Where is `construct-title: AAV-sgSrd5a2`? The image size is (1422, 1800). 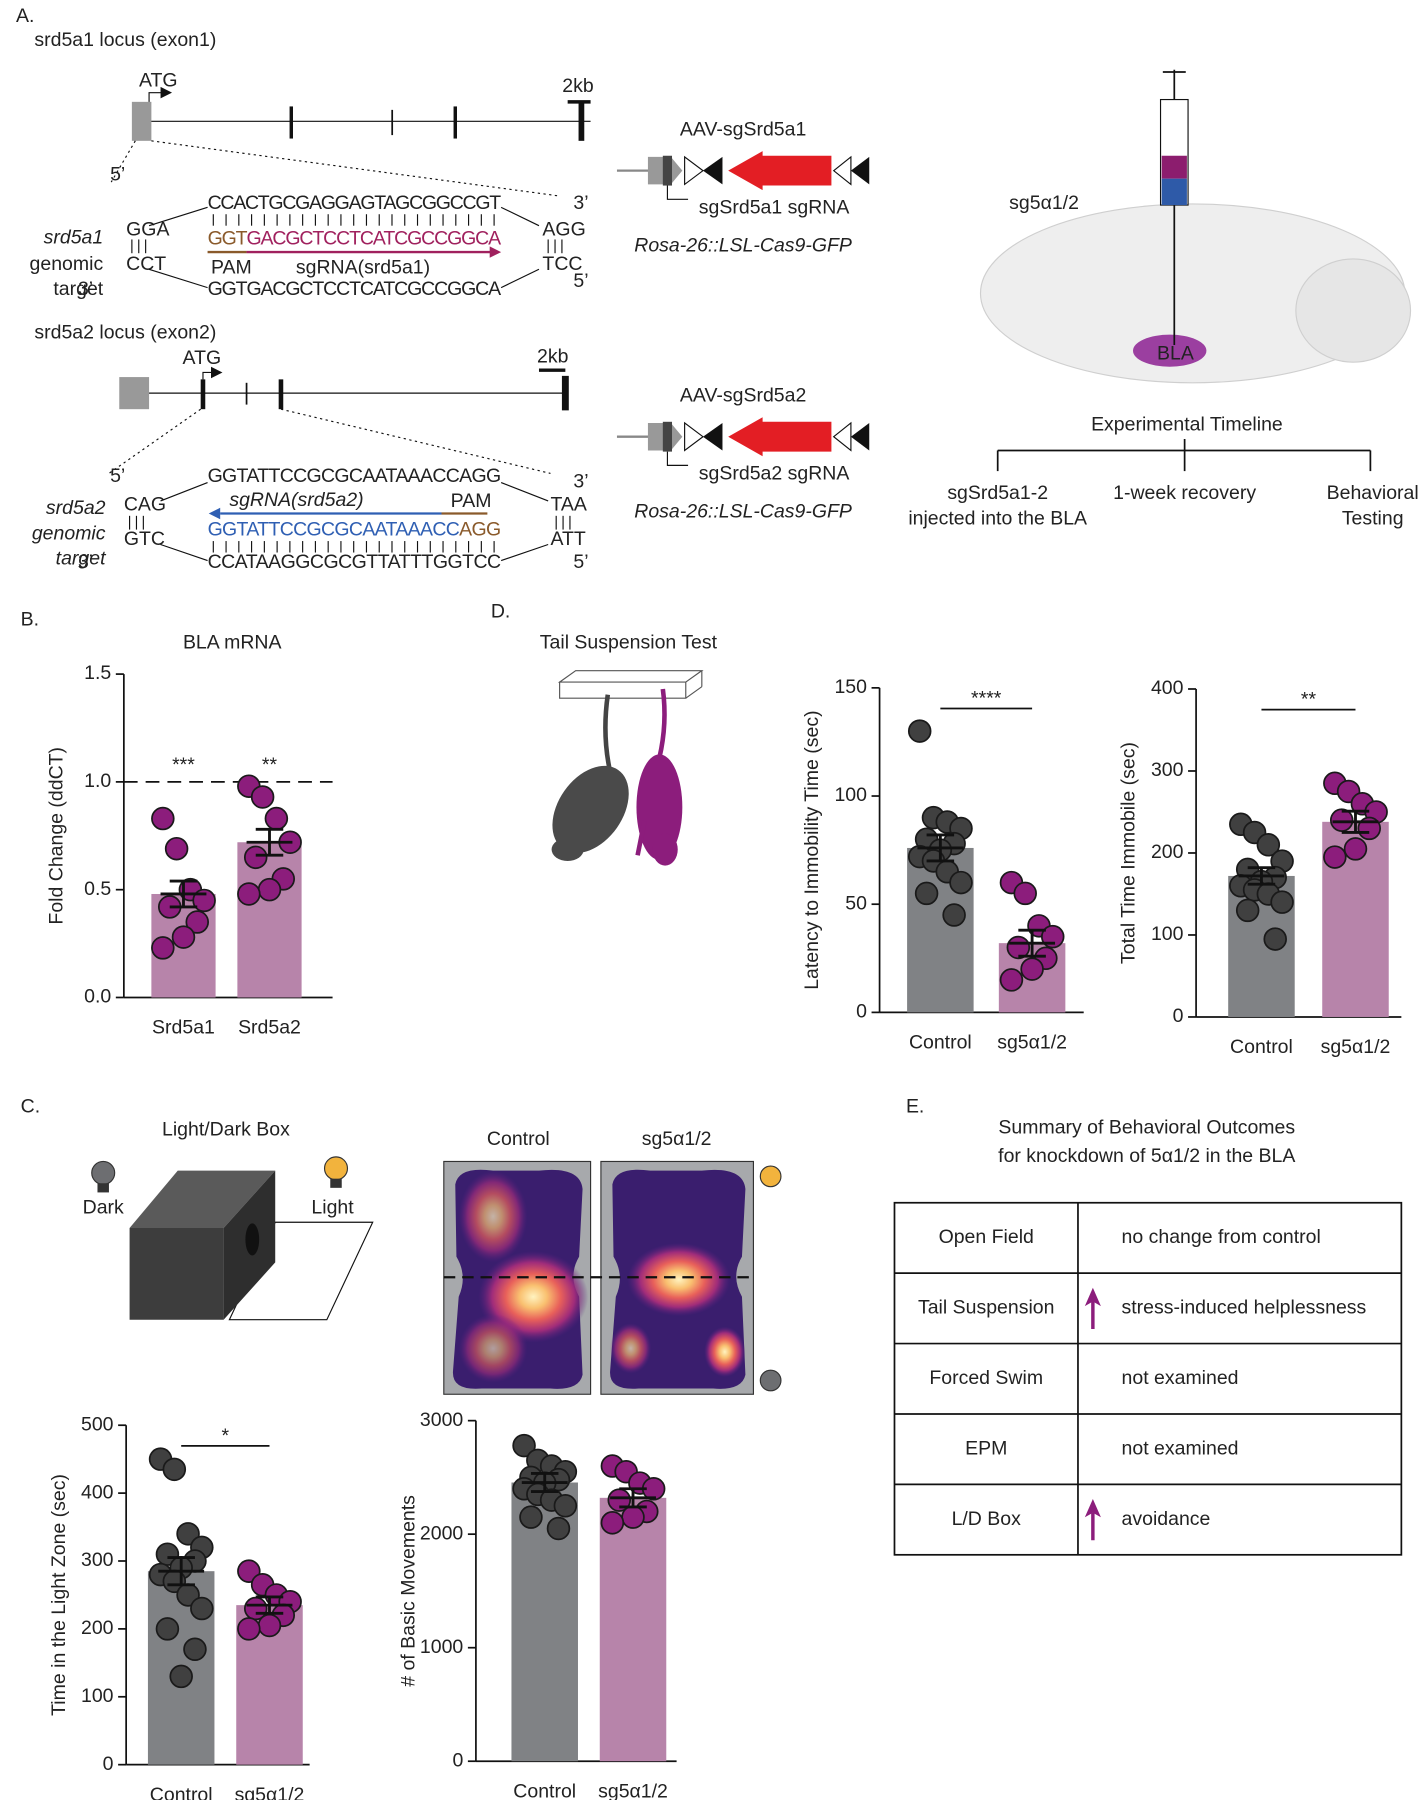
construct-title: AAV-sgSrd5a2 is located at coordinates (743, 396).